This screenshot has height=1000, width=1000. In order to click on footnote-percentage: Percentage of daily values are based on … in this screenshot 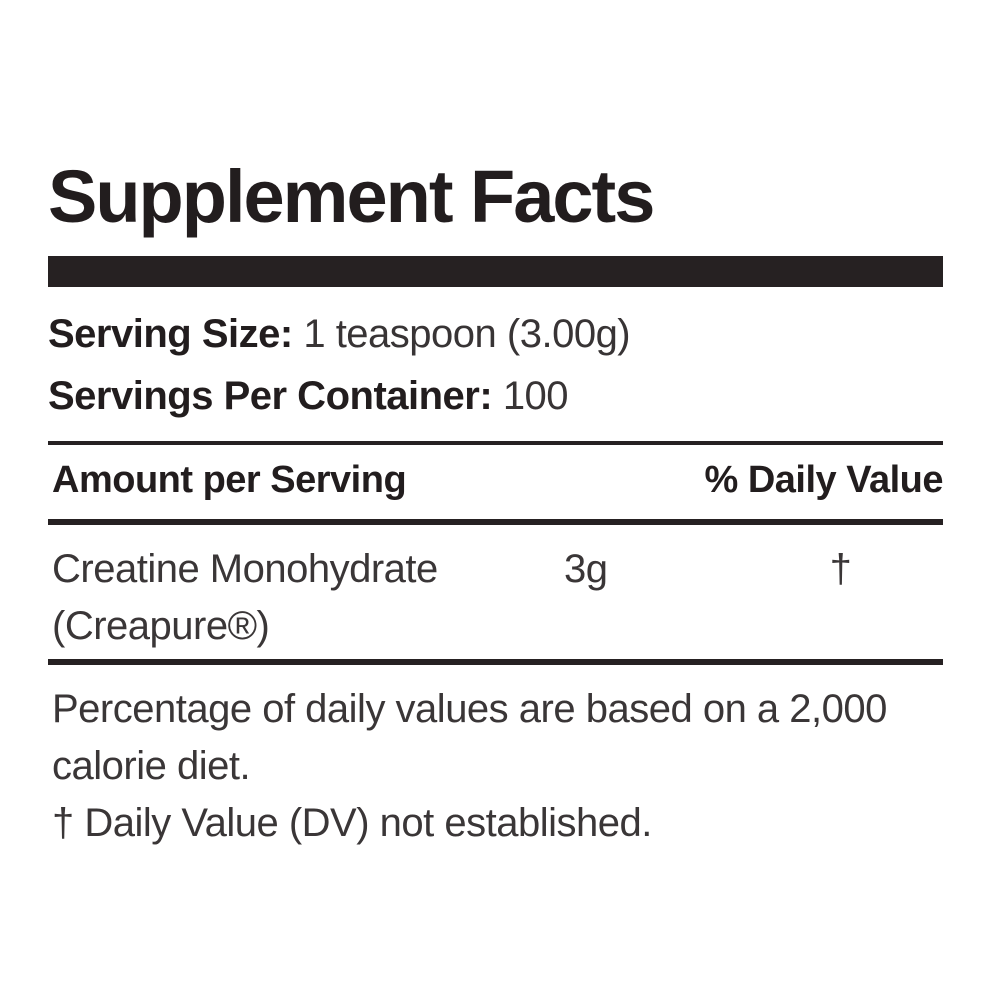, I will do `click(469, 737)`.